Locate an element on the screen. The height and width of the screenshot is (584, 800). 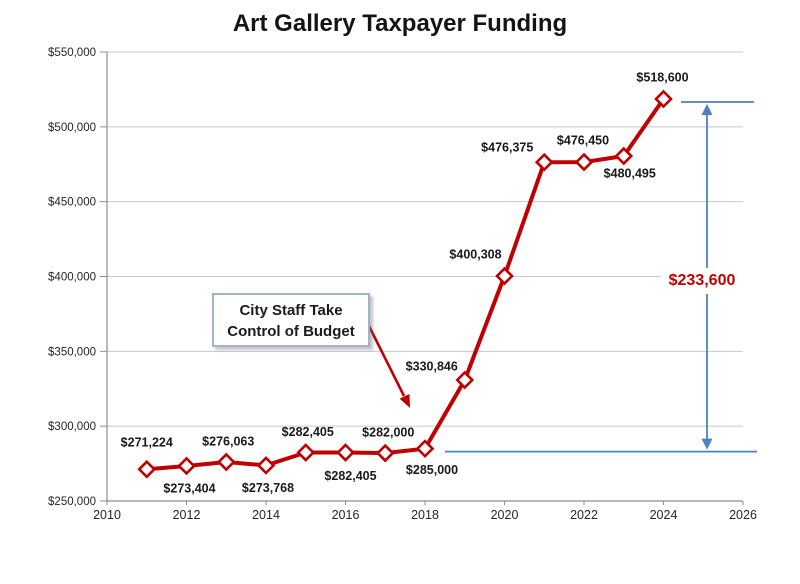
data-point-label: $480,495 is located at coordinates (630, 174).